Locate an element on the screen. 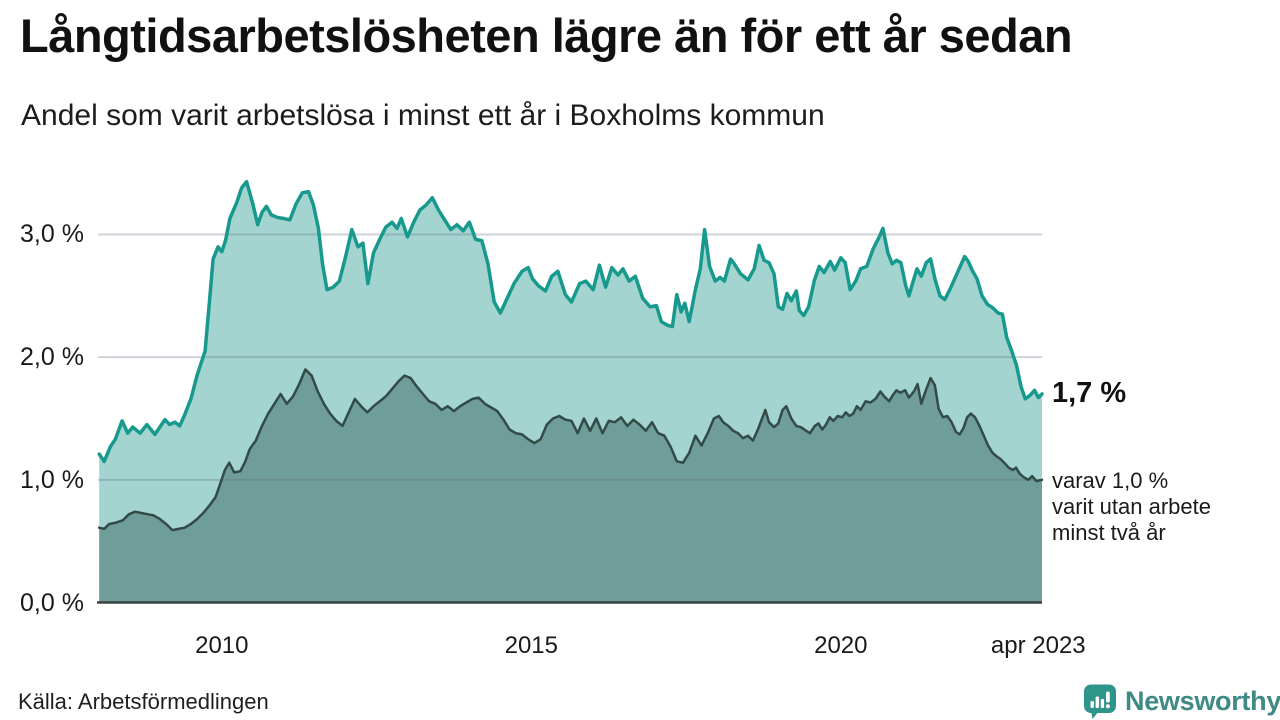 The height and width of the screenshot is (720, 1280). y-tick-label: 1,0 % is located at coordinates (52, 479).